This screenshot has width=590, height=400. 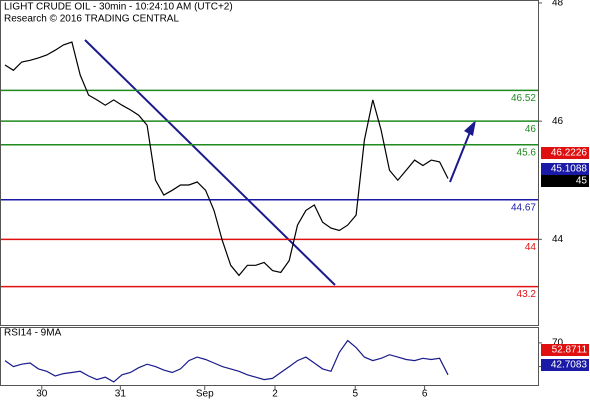 What do you see at coordinates (425, 394) in the screenshot?
I see `x-tick-label: 6` at bounding box center [425, 394].